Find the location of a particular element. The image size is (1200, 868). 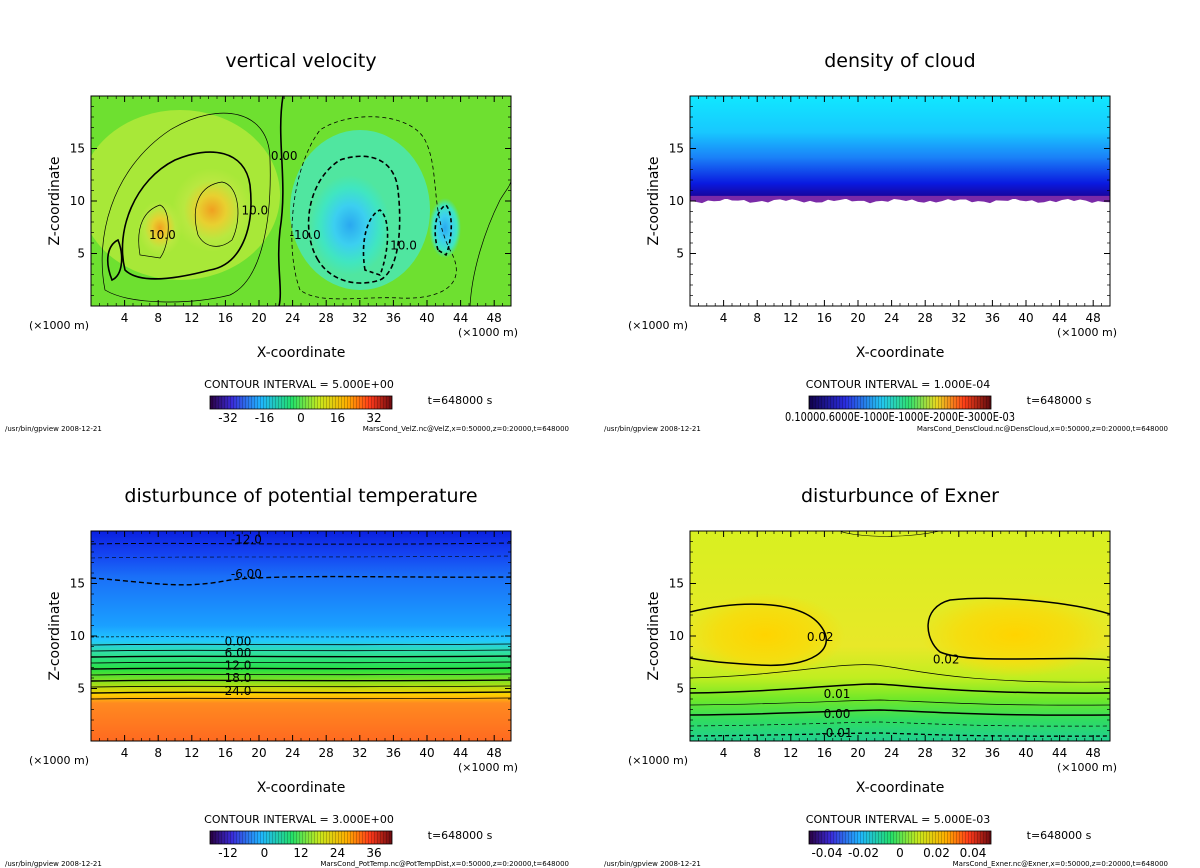

chart-title: vertical velocity is located at coordinates (300, 61).